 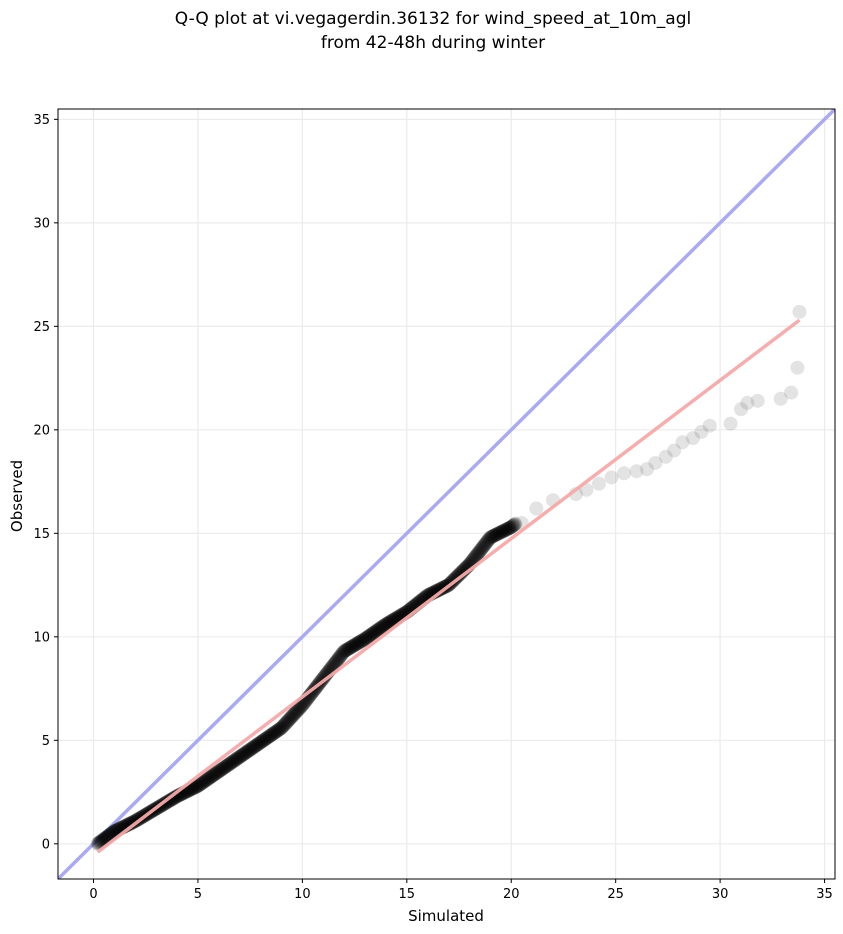 What do you see at coordinates (824, 894) in the screenshot?
I see `x-tick-label: 35` at bounding box center [824, 894].